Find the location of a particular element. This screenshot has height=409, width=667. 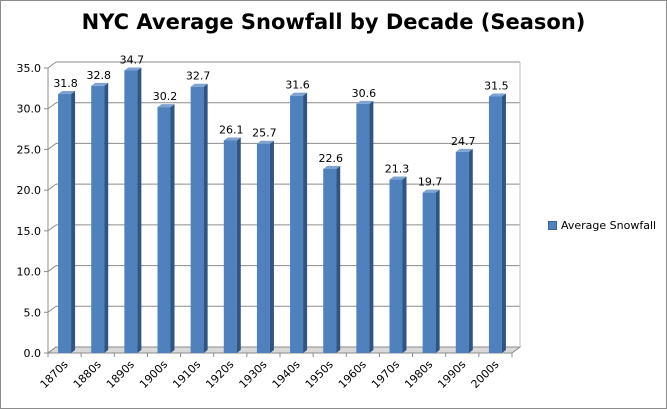

y-tick-label: 10.0 is located at coordinates (29, 272).